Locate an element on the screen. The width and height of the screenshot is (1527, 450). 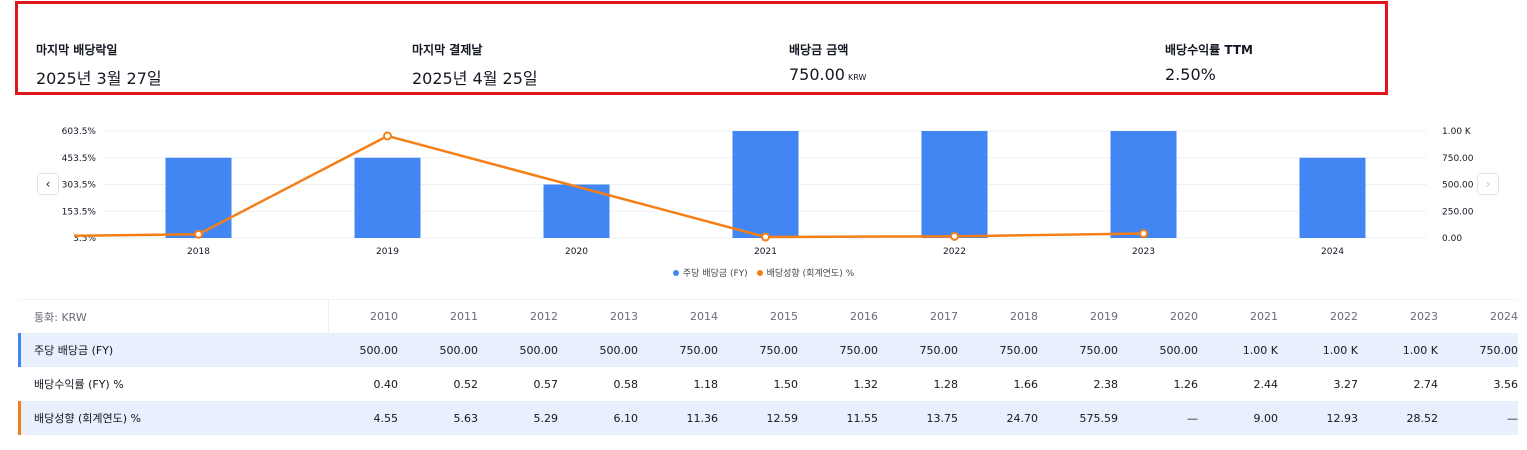
year-header-cell: 2013 is located at coordinates (624, 316).